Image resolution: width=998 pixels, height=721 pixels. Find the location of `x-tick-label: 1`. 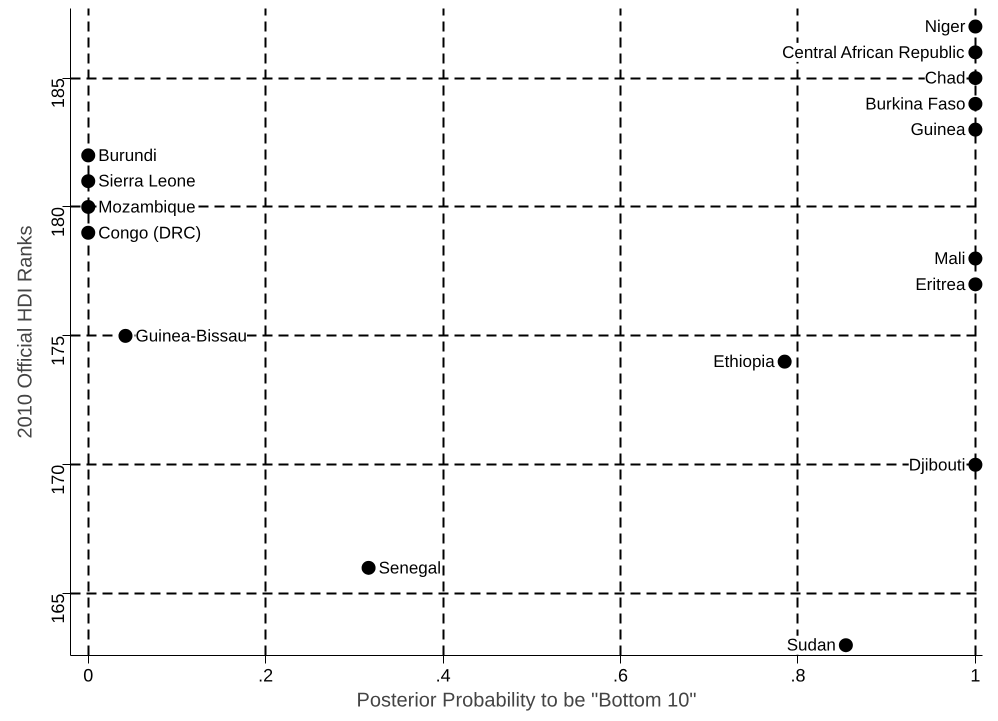

x-tick-label: 1 is located at coordinates (975, 676).